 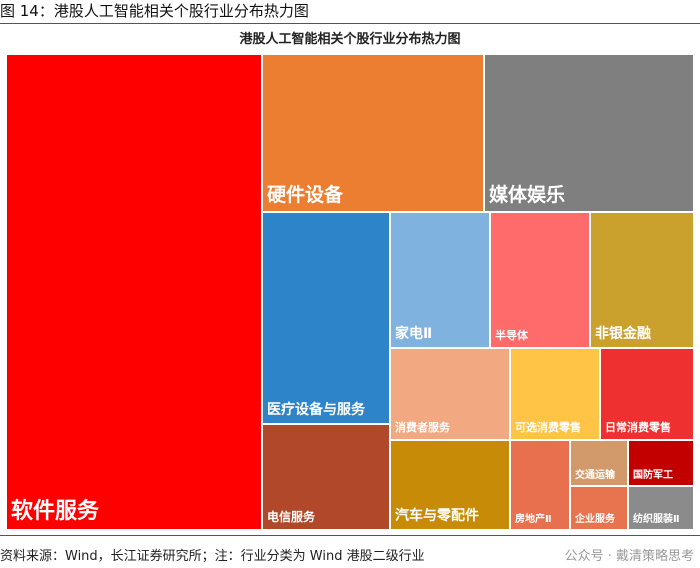 What do you see at coordinates (440, 280) in the screenshot?
I see `treemap-tile: 家电Ⅱ` at bounding box center [440, 280].